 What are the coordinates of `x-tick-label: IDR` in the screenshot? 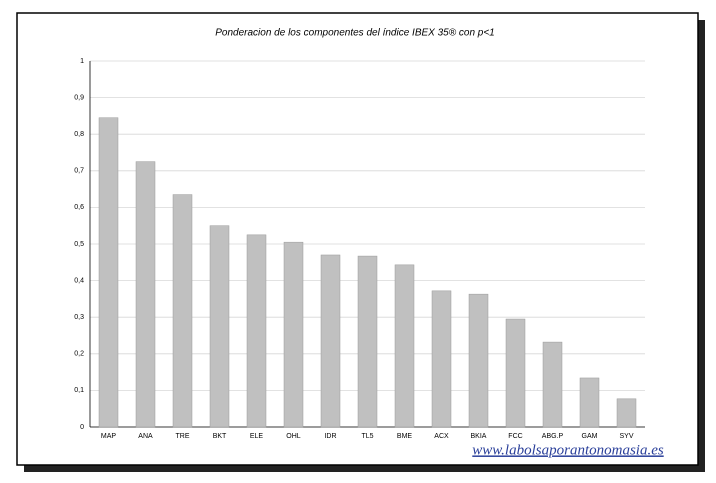 It's located at (330, 436).